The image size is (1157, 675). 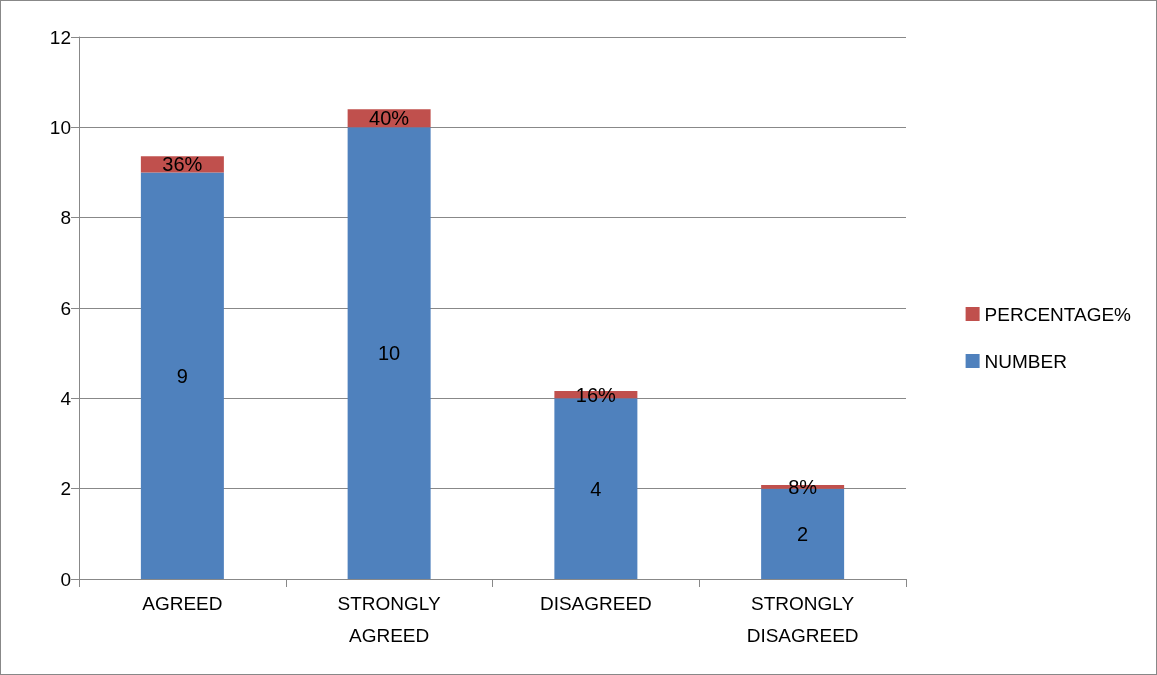 I want to click on legend-label: PERCENTAGE%, so click(x=1058, y=314).